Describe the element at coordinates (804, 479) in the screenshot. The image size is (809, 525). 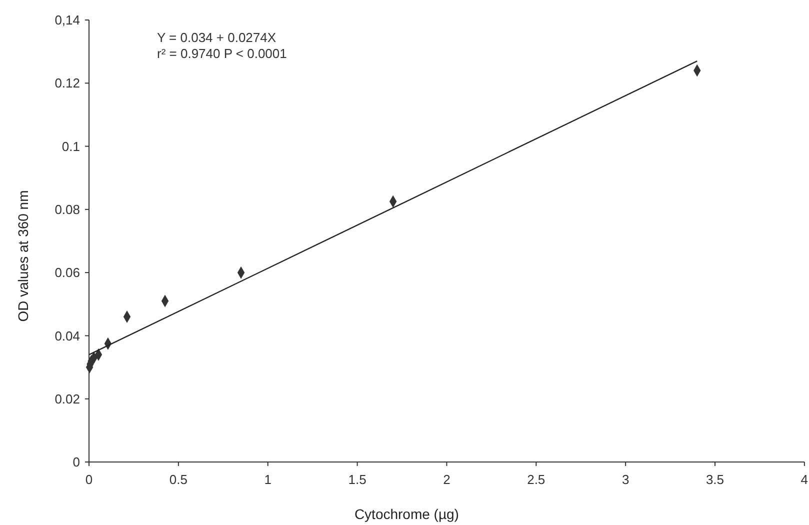
I see `x-tick-label: 4` at that location.